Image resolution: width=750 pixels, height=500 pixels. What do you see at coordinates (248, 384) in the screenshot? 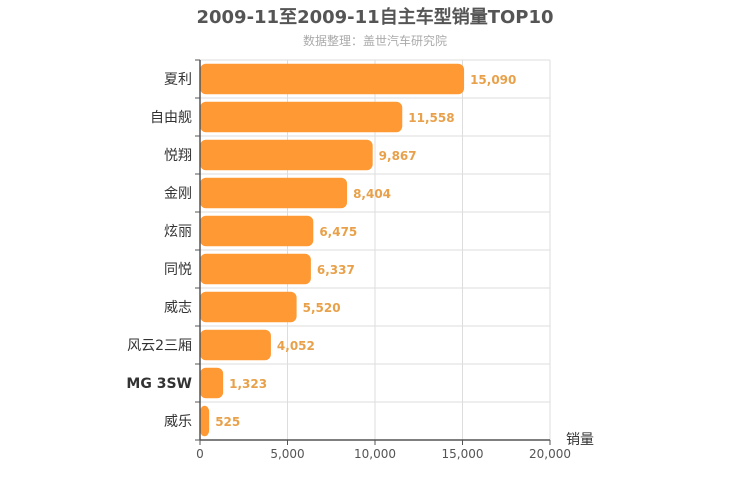
I see `value-label: 1,323` at bounding box center [248, 384].